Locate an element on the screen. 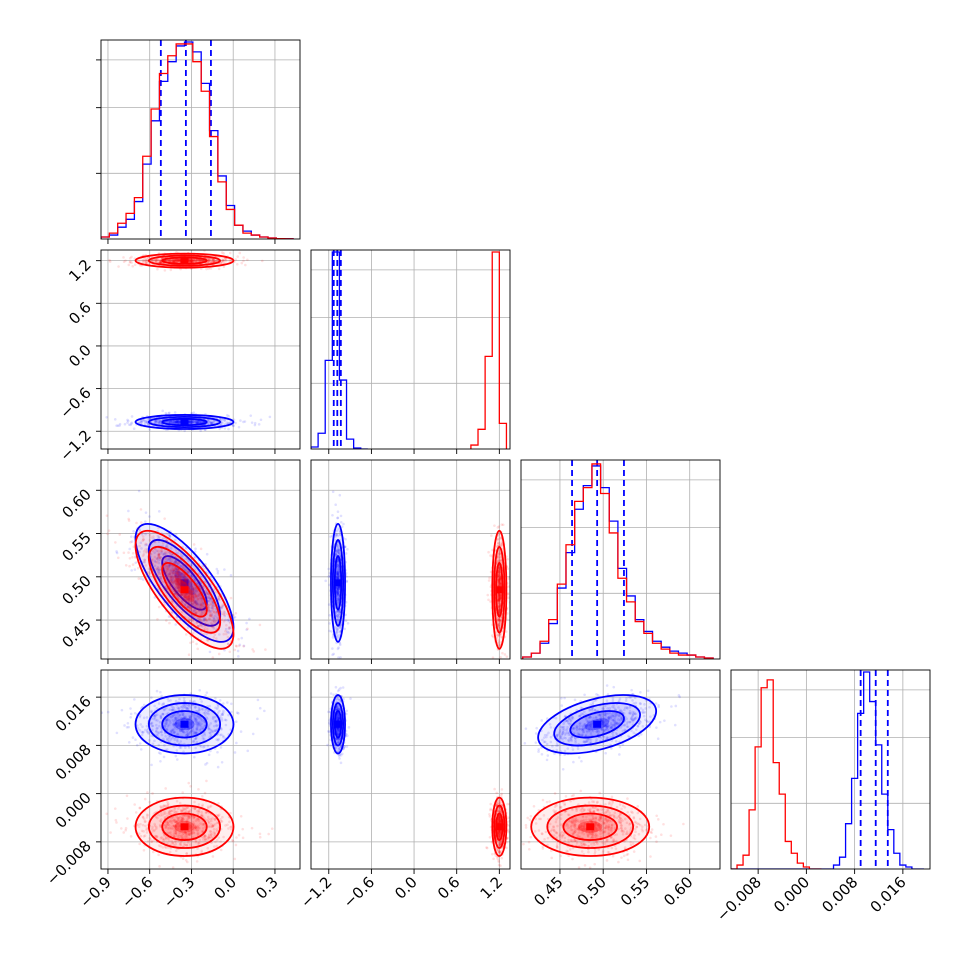 The image size is (970, 974). y-tick-label: 0.50 is located at coordinates (76, 590).